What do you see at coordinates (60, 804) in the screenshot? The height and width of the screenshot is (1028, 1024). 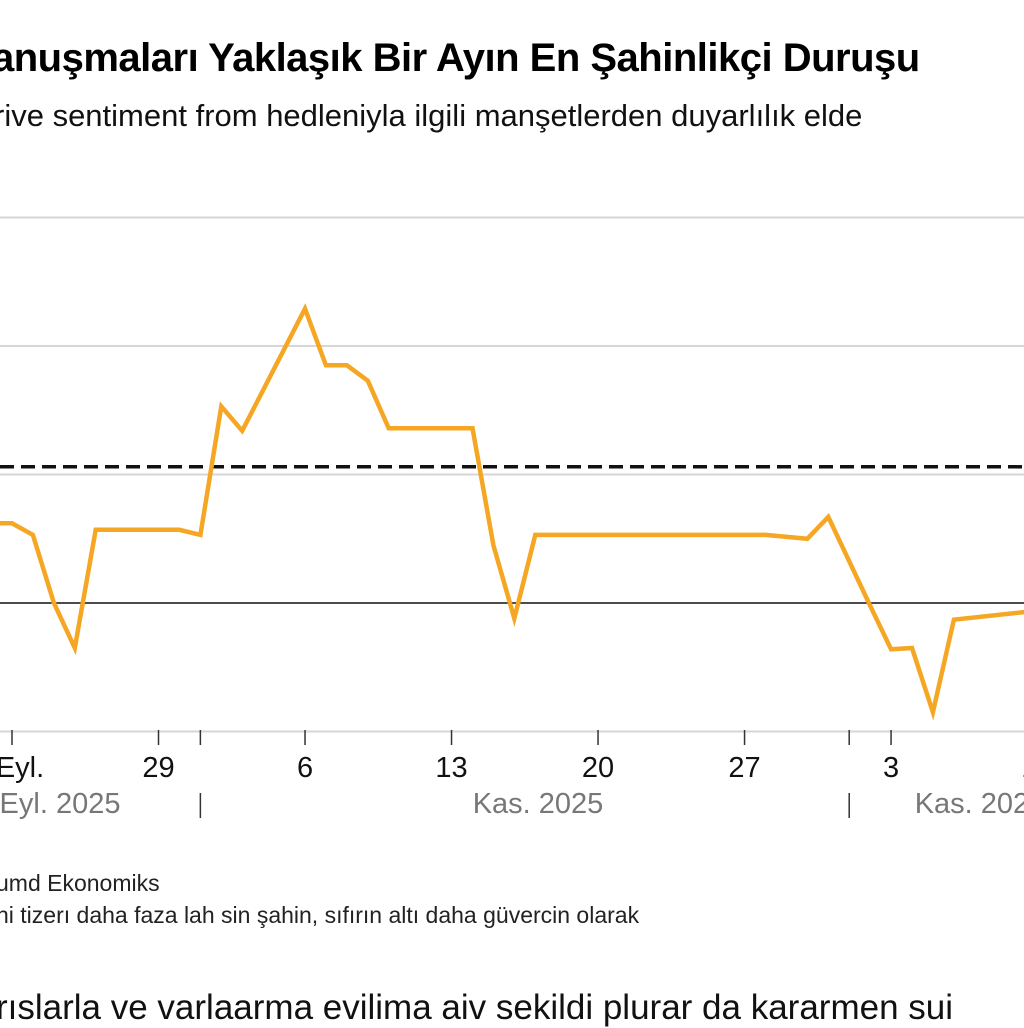 I see `month-label: Eyl. 2025` at bounding box center [60, 804].